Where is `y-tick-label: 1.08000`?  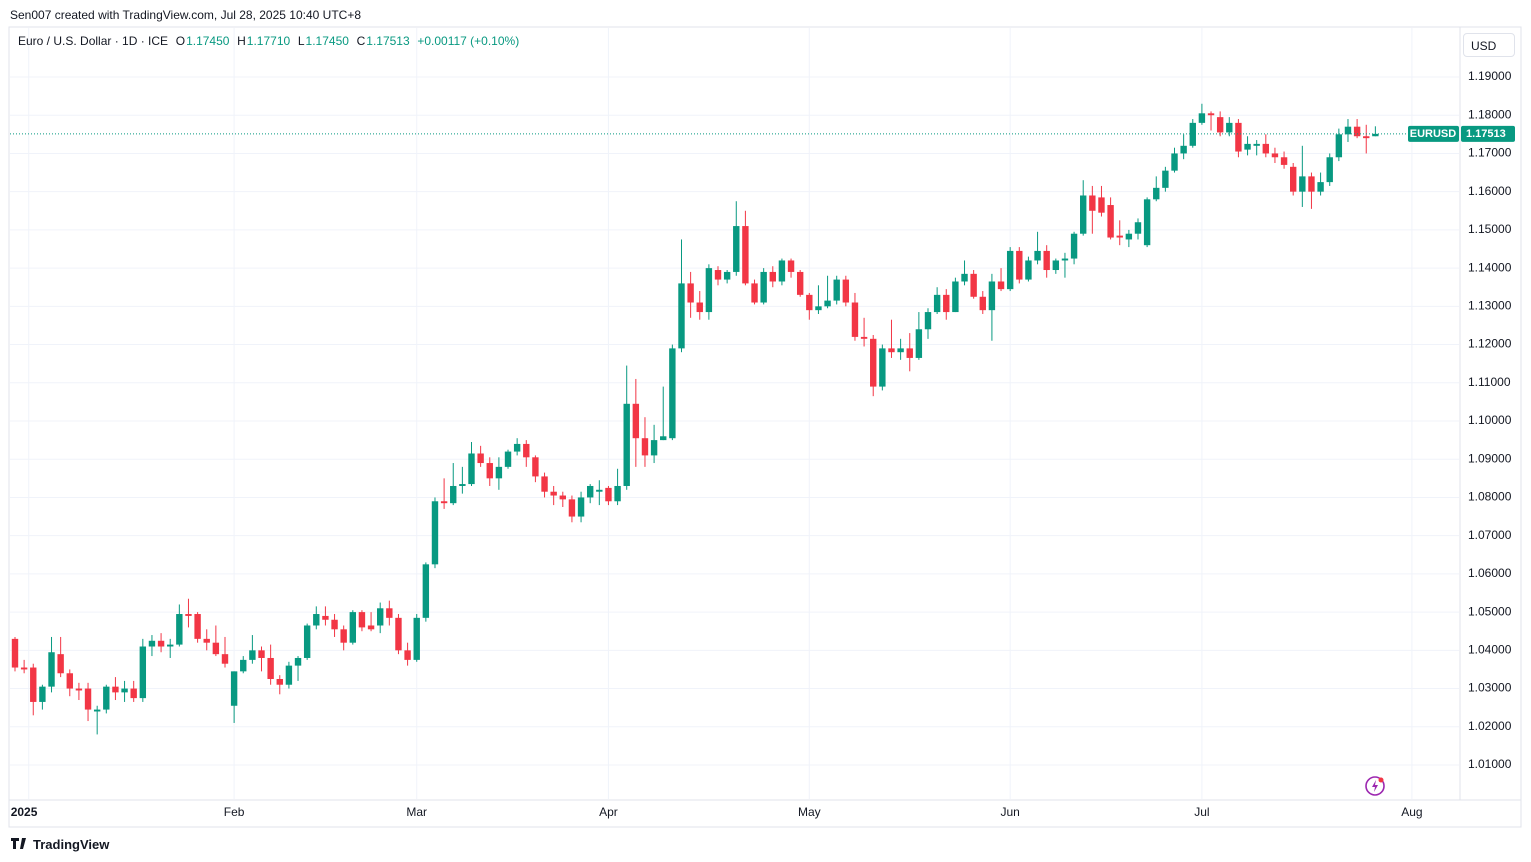 y-tick-label: 1.08000 is located at coordinates (1490, 497).